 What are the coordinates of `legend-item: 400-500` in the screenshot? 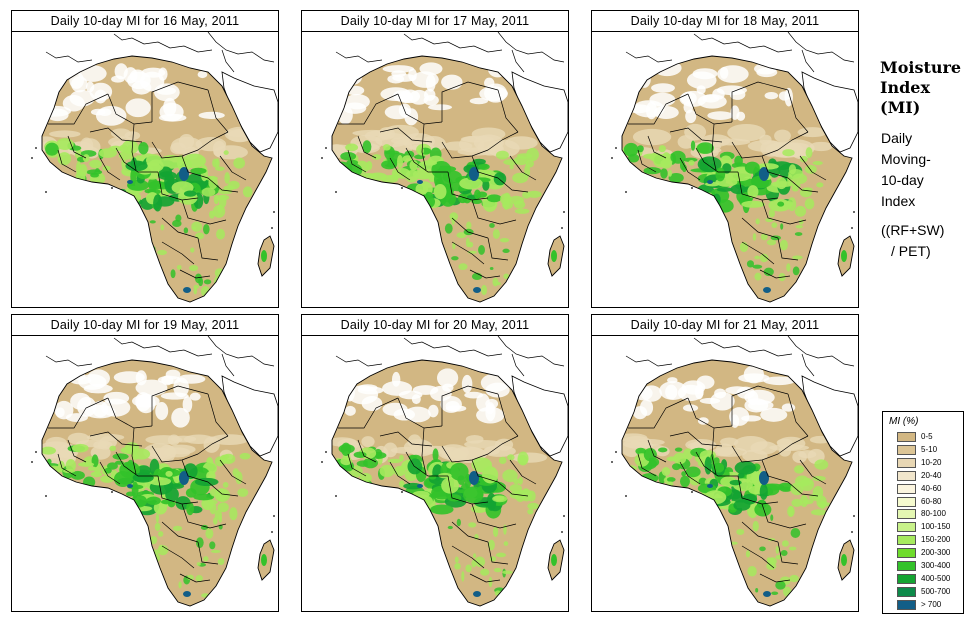 It's located at (928, 579).